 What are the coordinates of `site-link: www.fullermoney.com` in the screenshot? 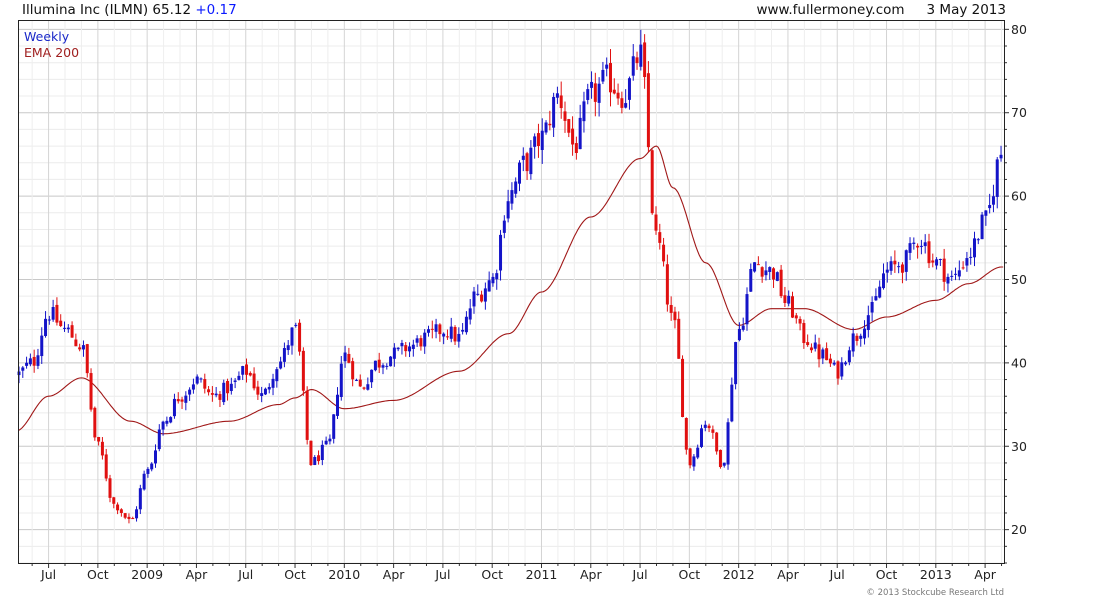 It's located at (830, 10).